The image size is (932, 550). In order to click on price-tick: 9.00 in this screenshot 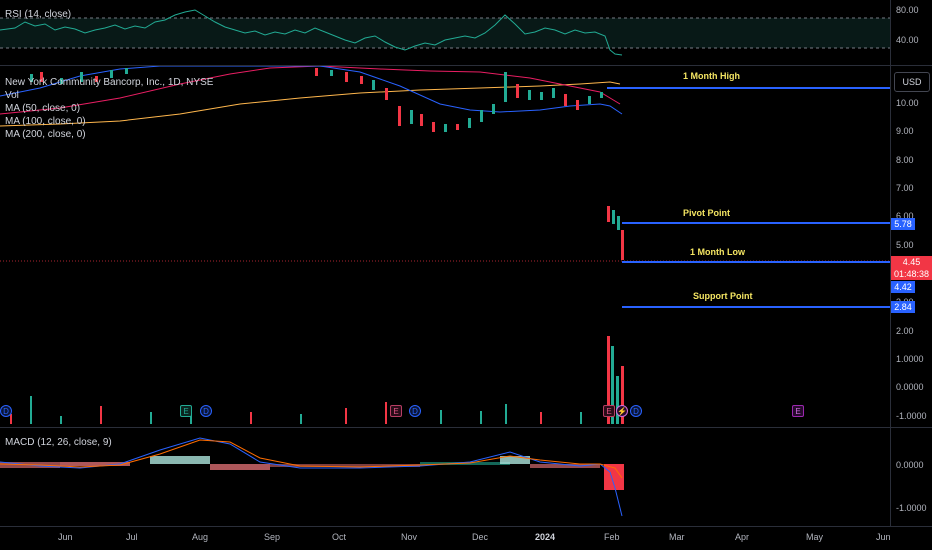, I will do `click(905, 131)`.